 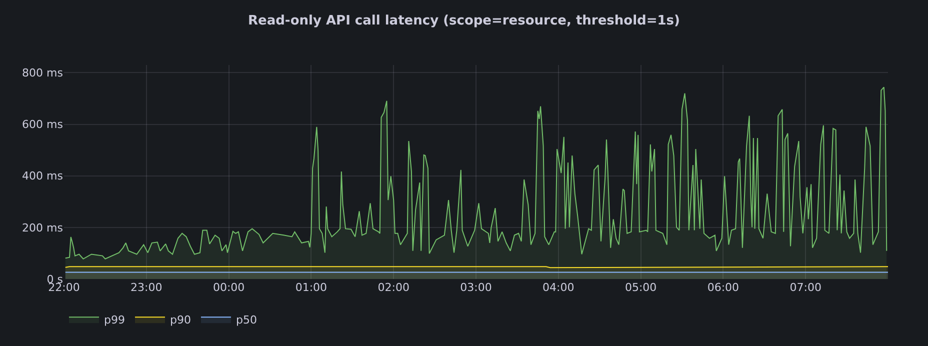 I want to click on legend-label: p50, so click(x=246, y=319).